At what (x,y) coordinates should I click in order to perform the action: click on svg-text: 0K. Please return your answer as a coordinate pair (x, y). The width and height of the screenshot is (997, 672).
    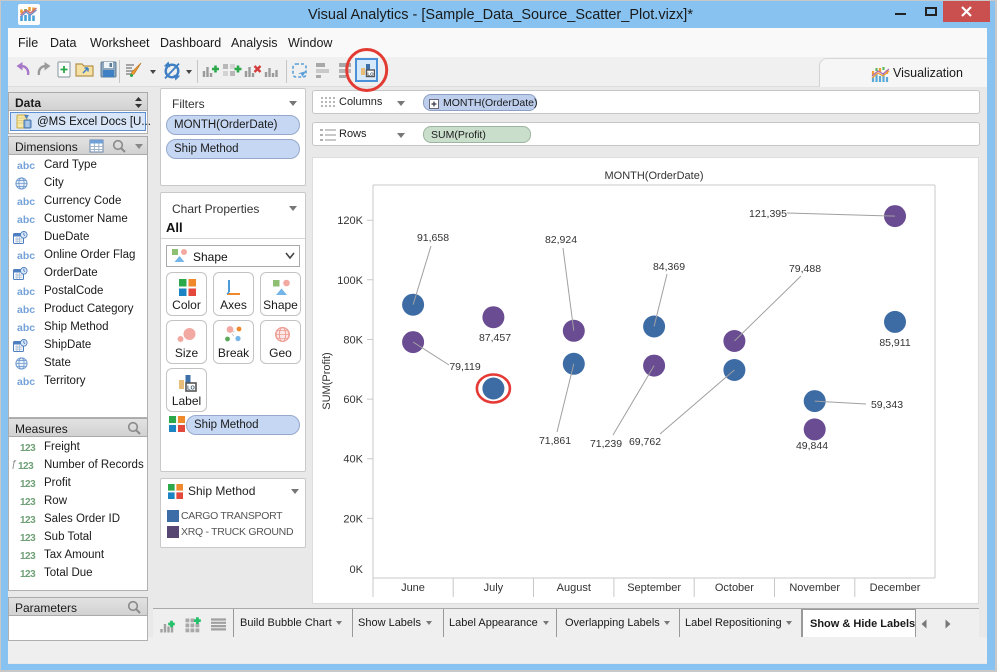
    Looking at the image, I should click on (357, 570).